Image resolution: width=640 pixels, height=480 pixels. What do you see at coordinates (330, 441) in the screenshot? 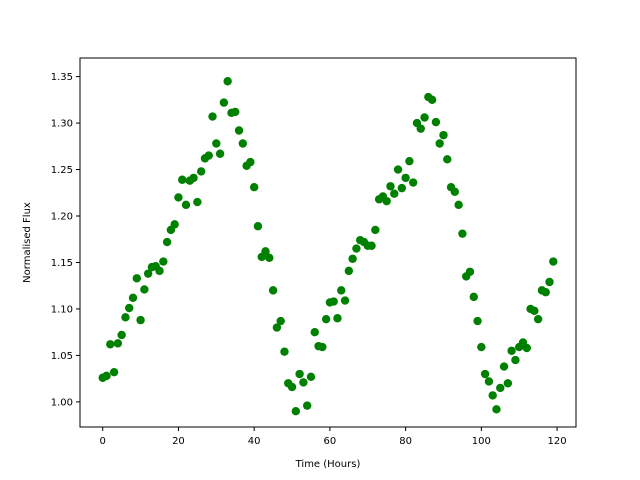
I see `x-tick-label: 60` at bounding box center [330, 441].